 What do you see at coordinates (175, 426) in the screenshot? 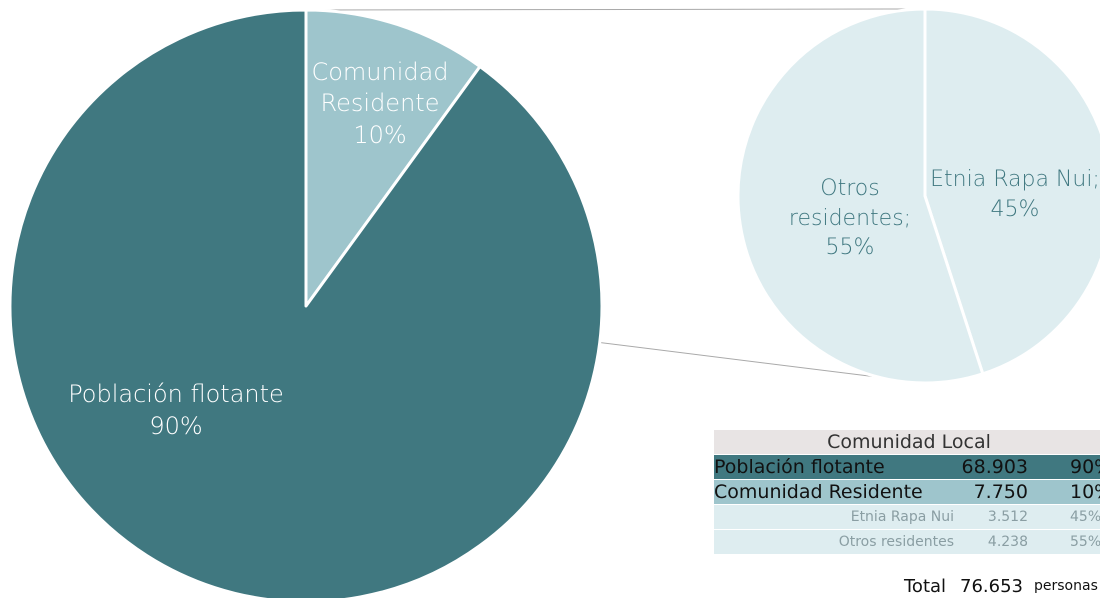
I see `floating-slice-pct: 90%` at bounding box center [175, 426].